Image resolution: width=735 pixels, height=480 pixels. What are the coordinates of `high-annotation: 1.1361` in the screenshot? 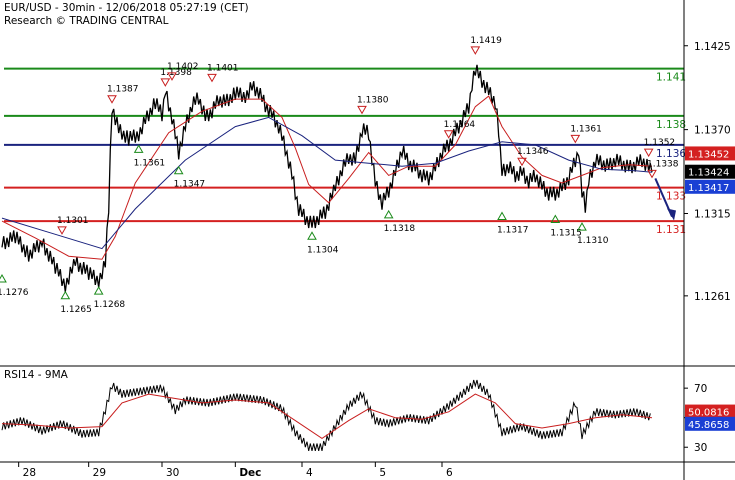 It's located at (586, 129).